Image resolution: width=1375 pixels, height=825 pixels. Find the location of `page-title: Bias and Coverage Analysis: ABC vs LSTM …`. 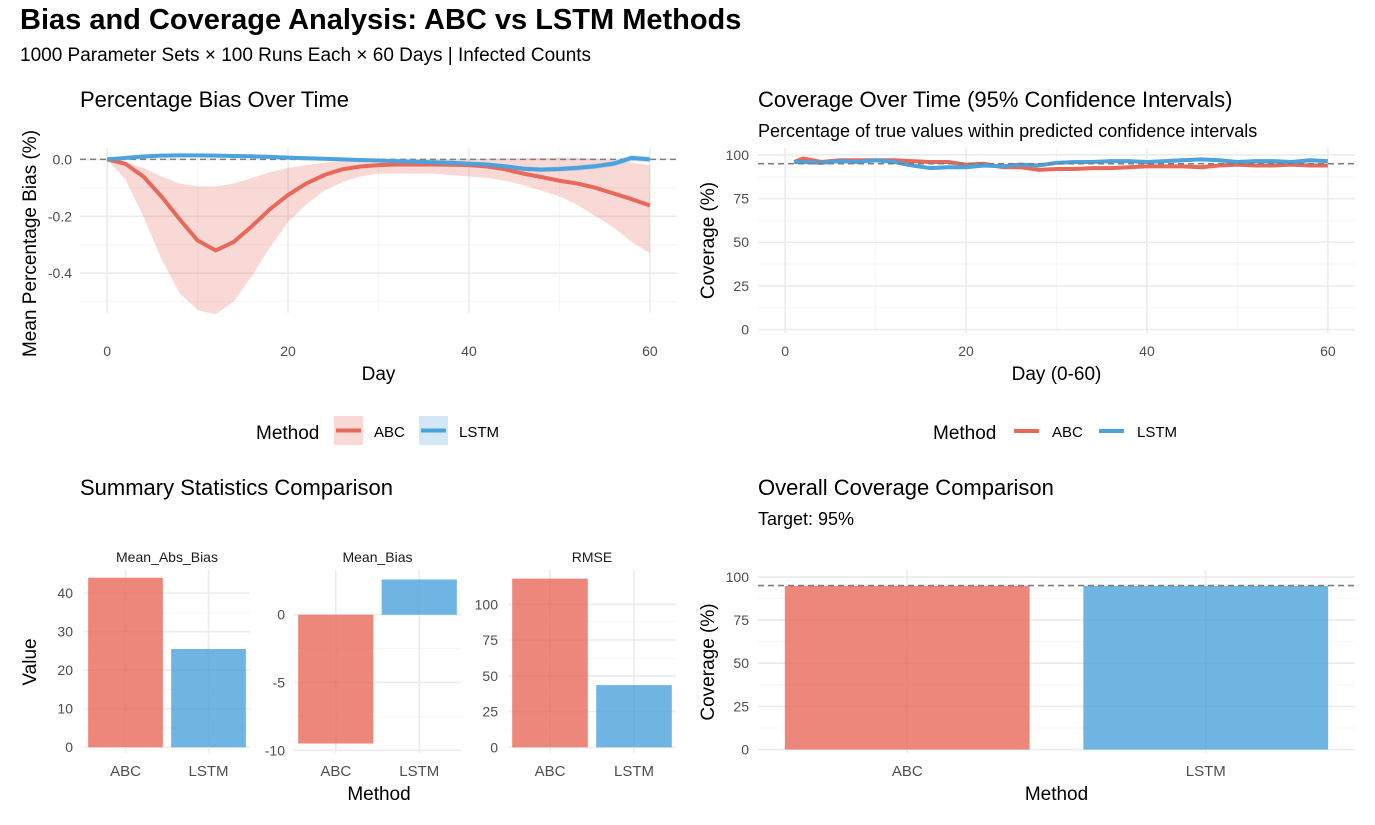

page-title: Bias and Coverage Analysis: ABC vs LSTM … is located at coordinates (381, 20).